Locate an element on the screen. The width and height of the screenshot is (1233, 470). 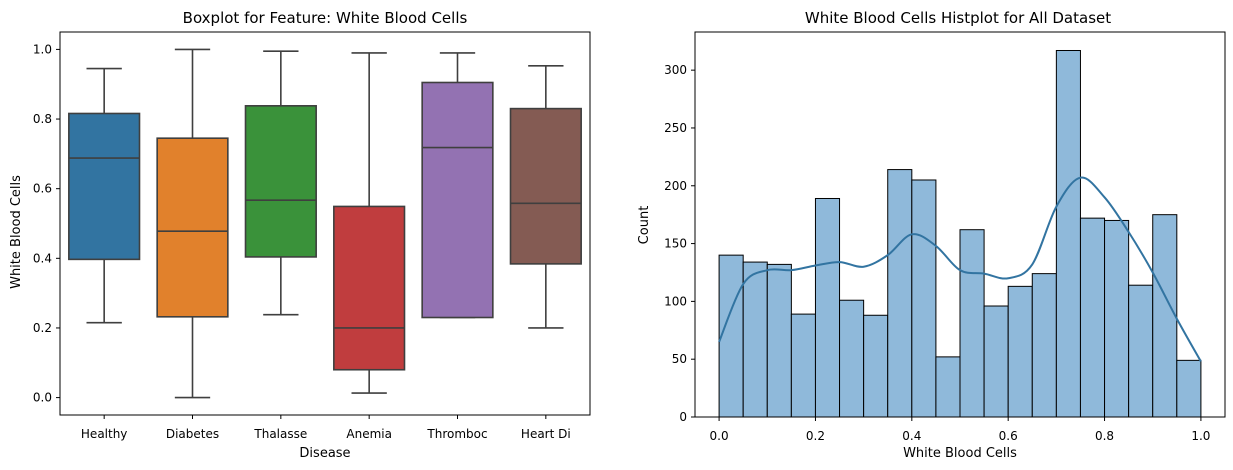
x-tick-label: Thromboc is located at coordinates (456, 434).